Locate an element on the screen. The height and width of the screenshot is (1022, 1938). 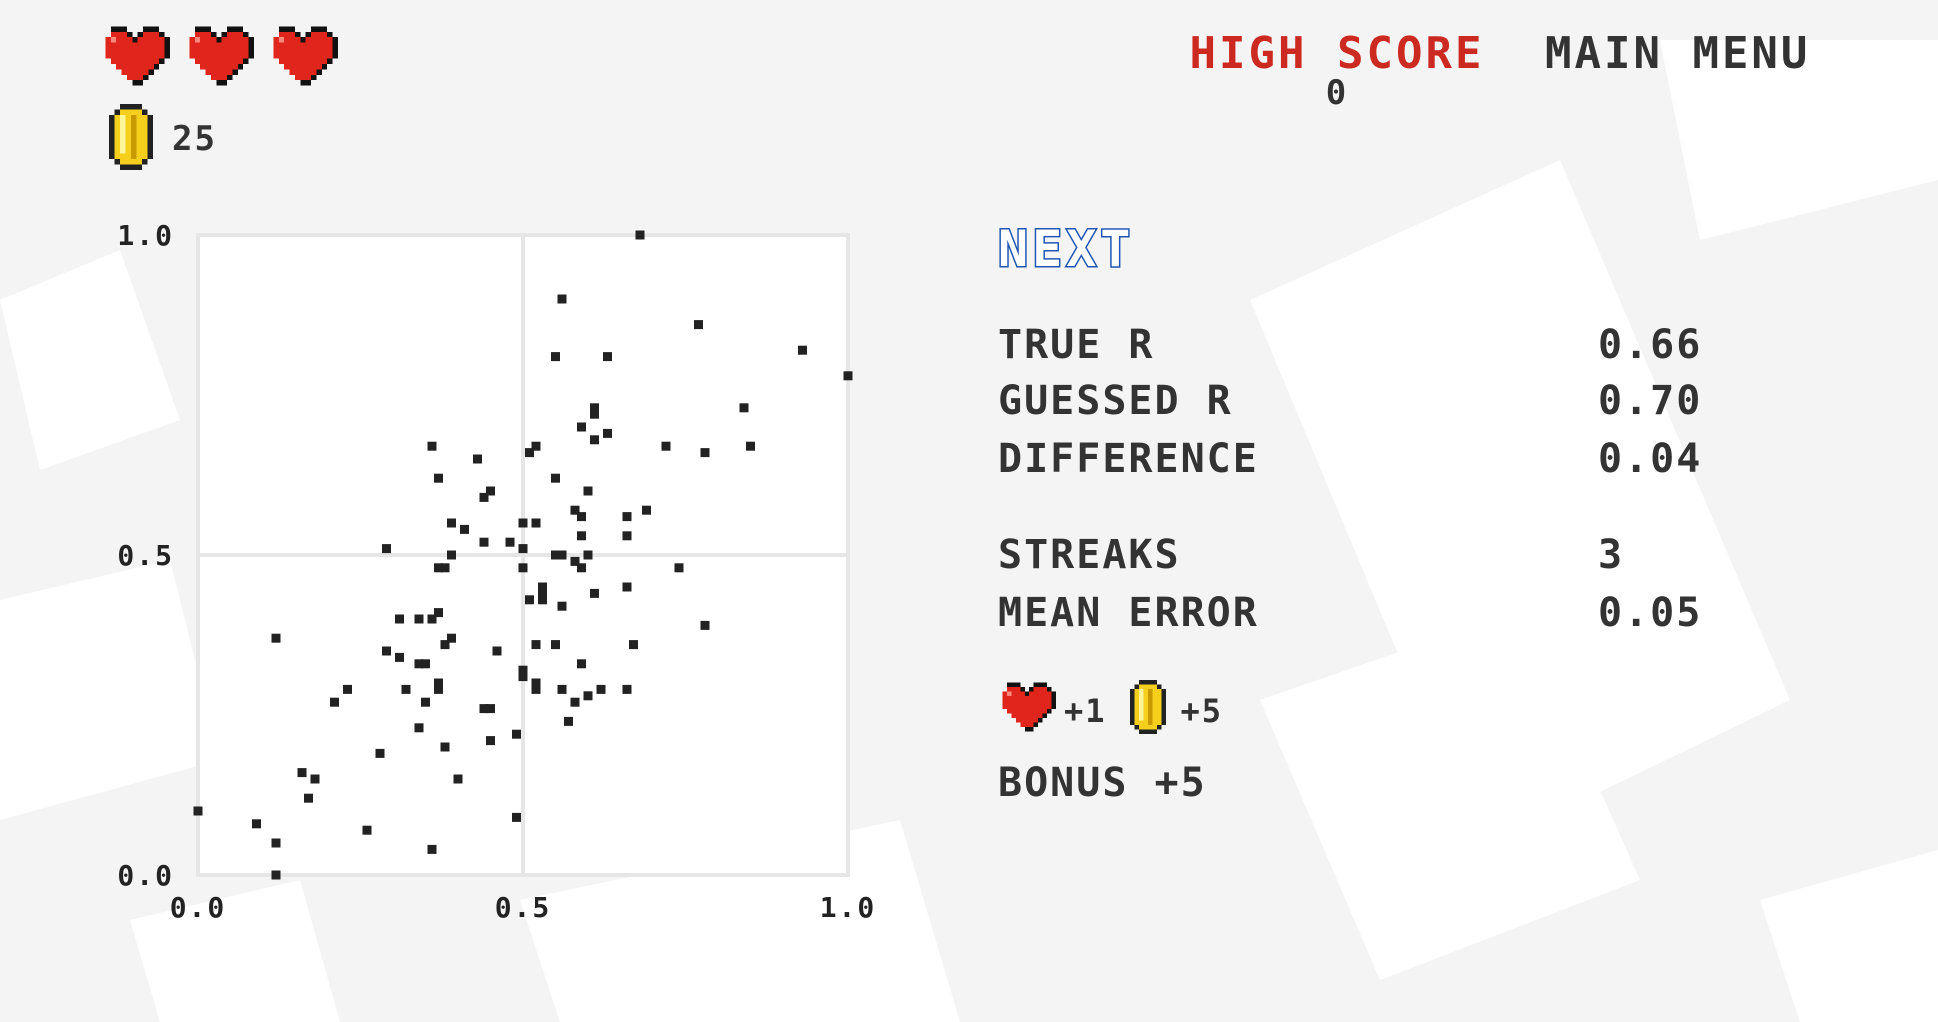
true-r-label: TRUE R is located at coordinates (1076, 345).